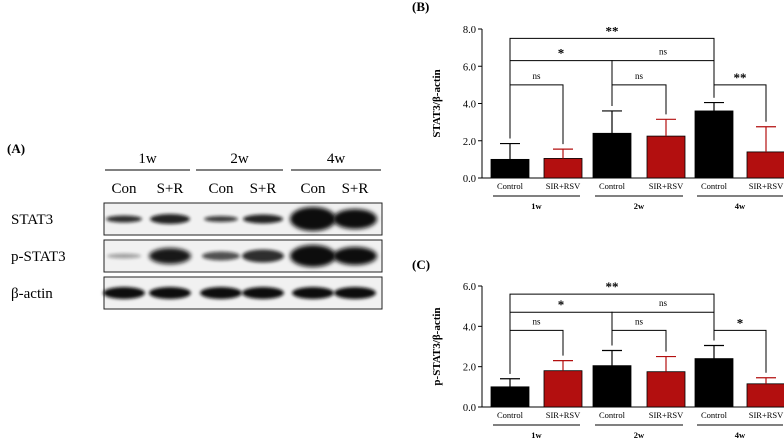 The width and height of the screenshot is (784, 443). I want to click on week-label: 2w, so click(239, 159).